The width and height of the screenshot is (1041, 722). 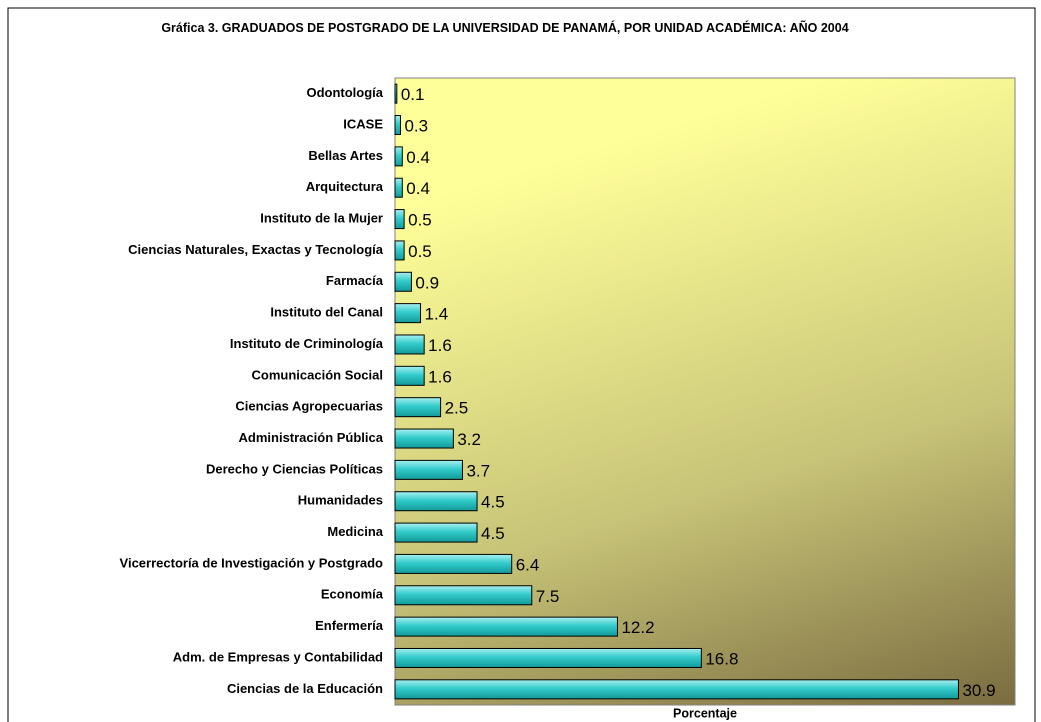 What do you see at coordinates (309, 406) in the screenshot?
I see `y-tick-label: Ciencias Agropecuarias` at bounding box center [309, 406].